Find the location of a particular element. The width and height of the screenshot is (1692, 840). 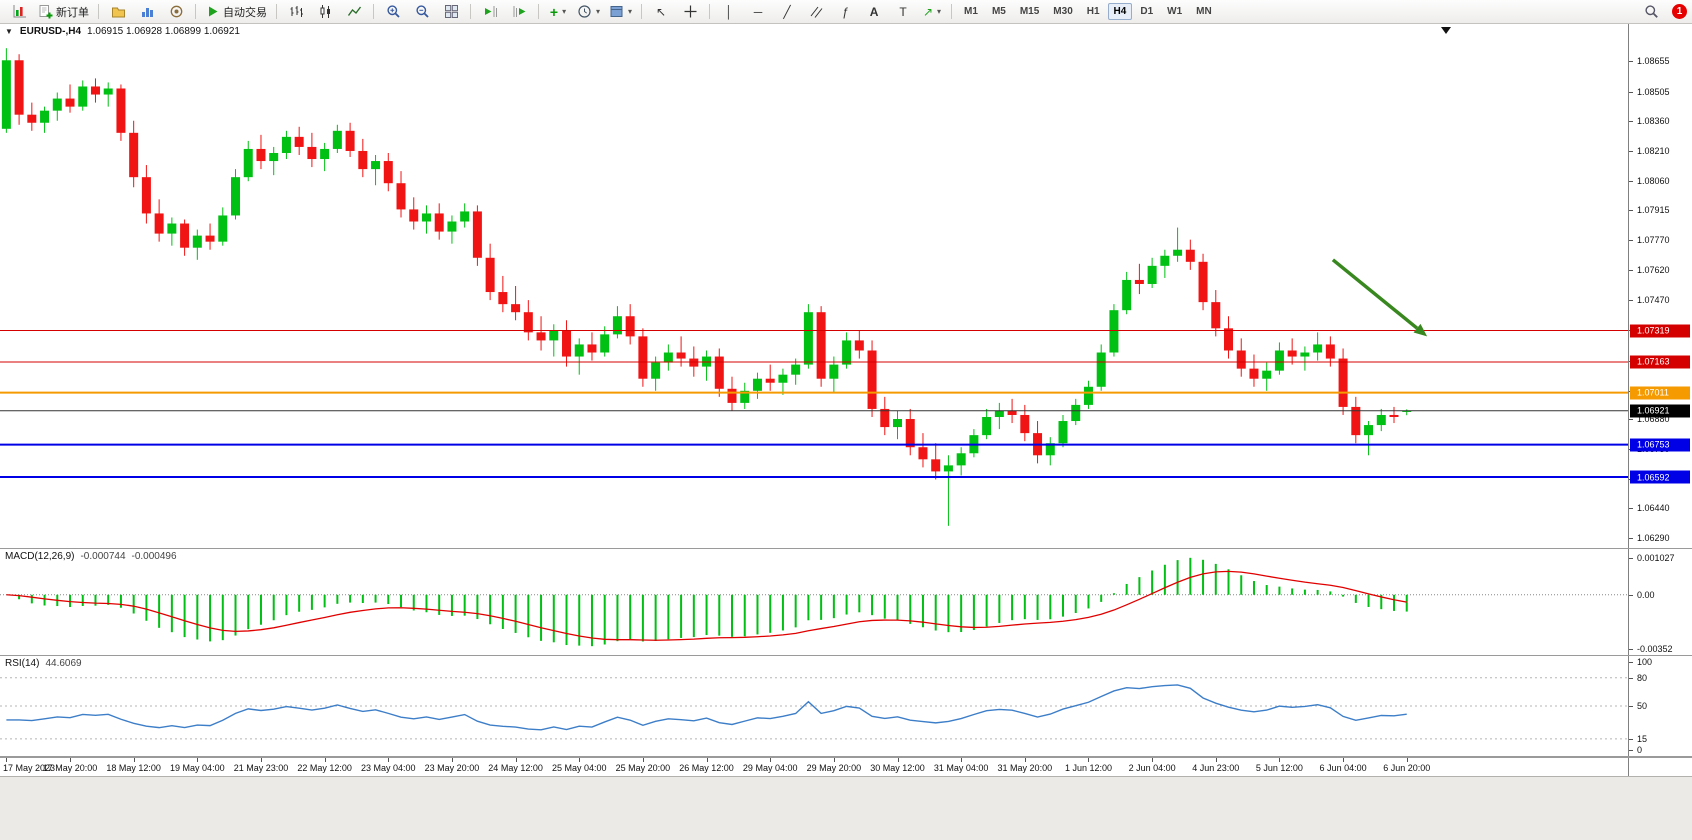

auto-scroll-button is located at coordinates (490, 12).